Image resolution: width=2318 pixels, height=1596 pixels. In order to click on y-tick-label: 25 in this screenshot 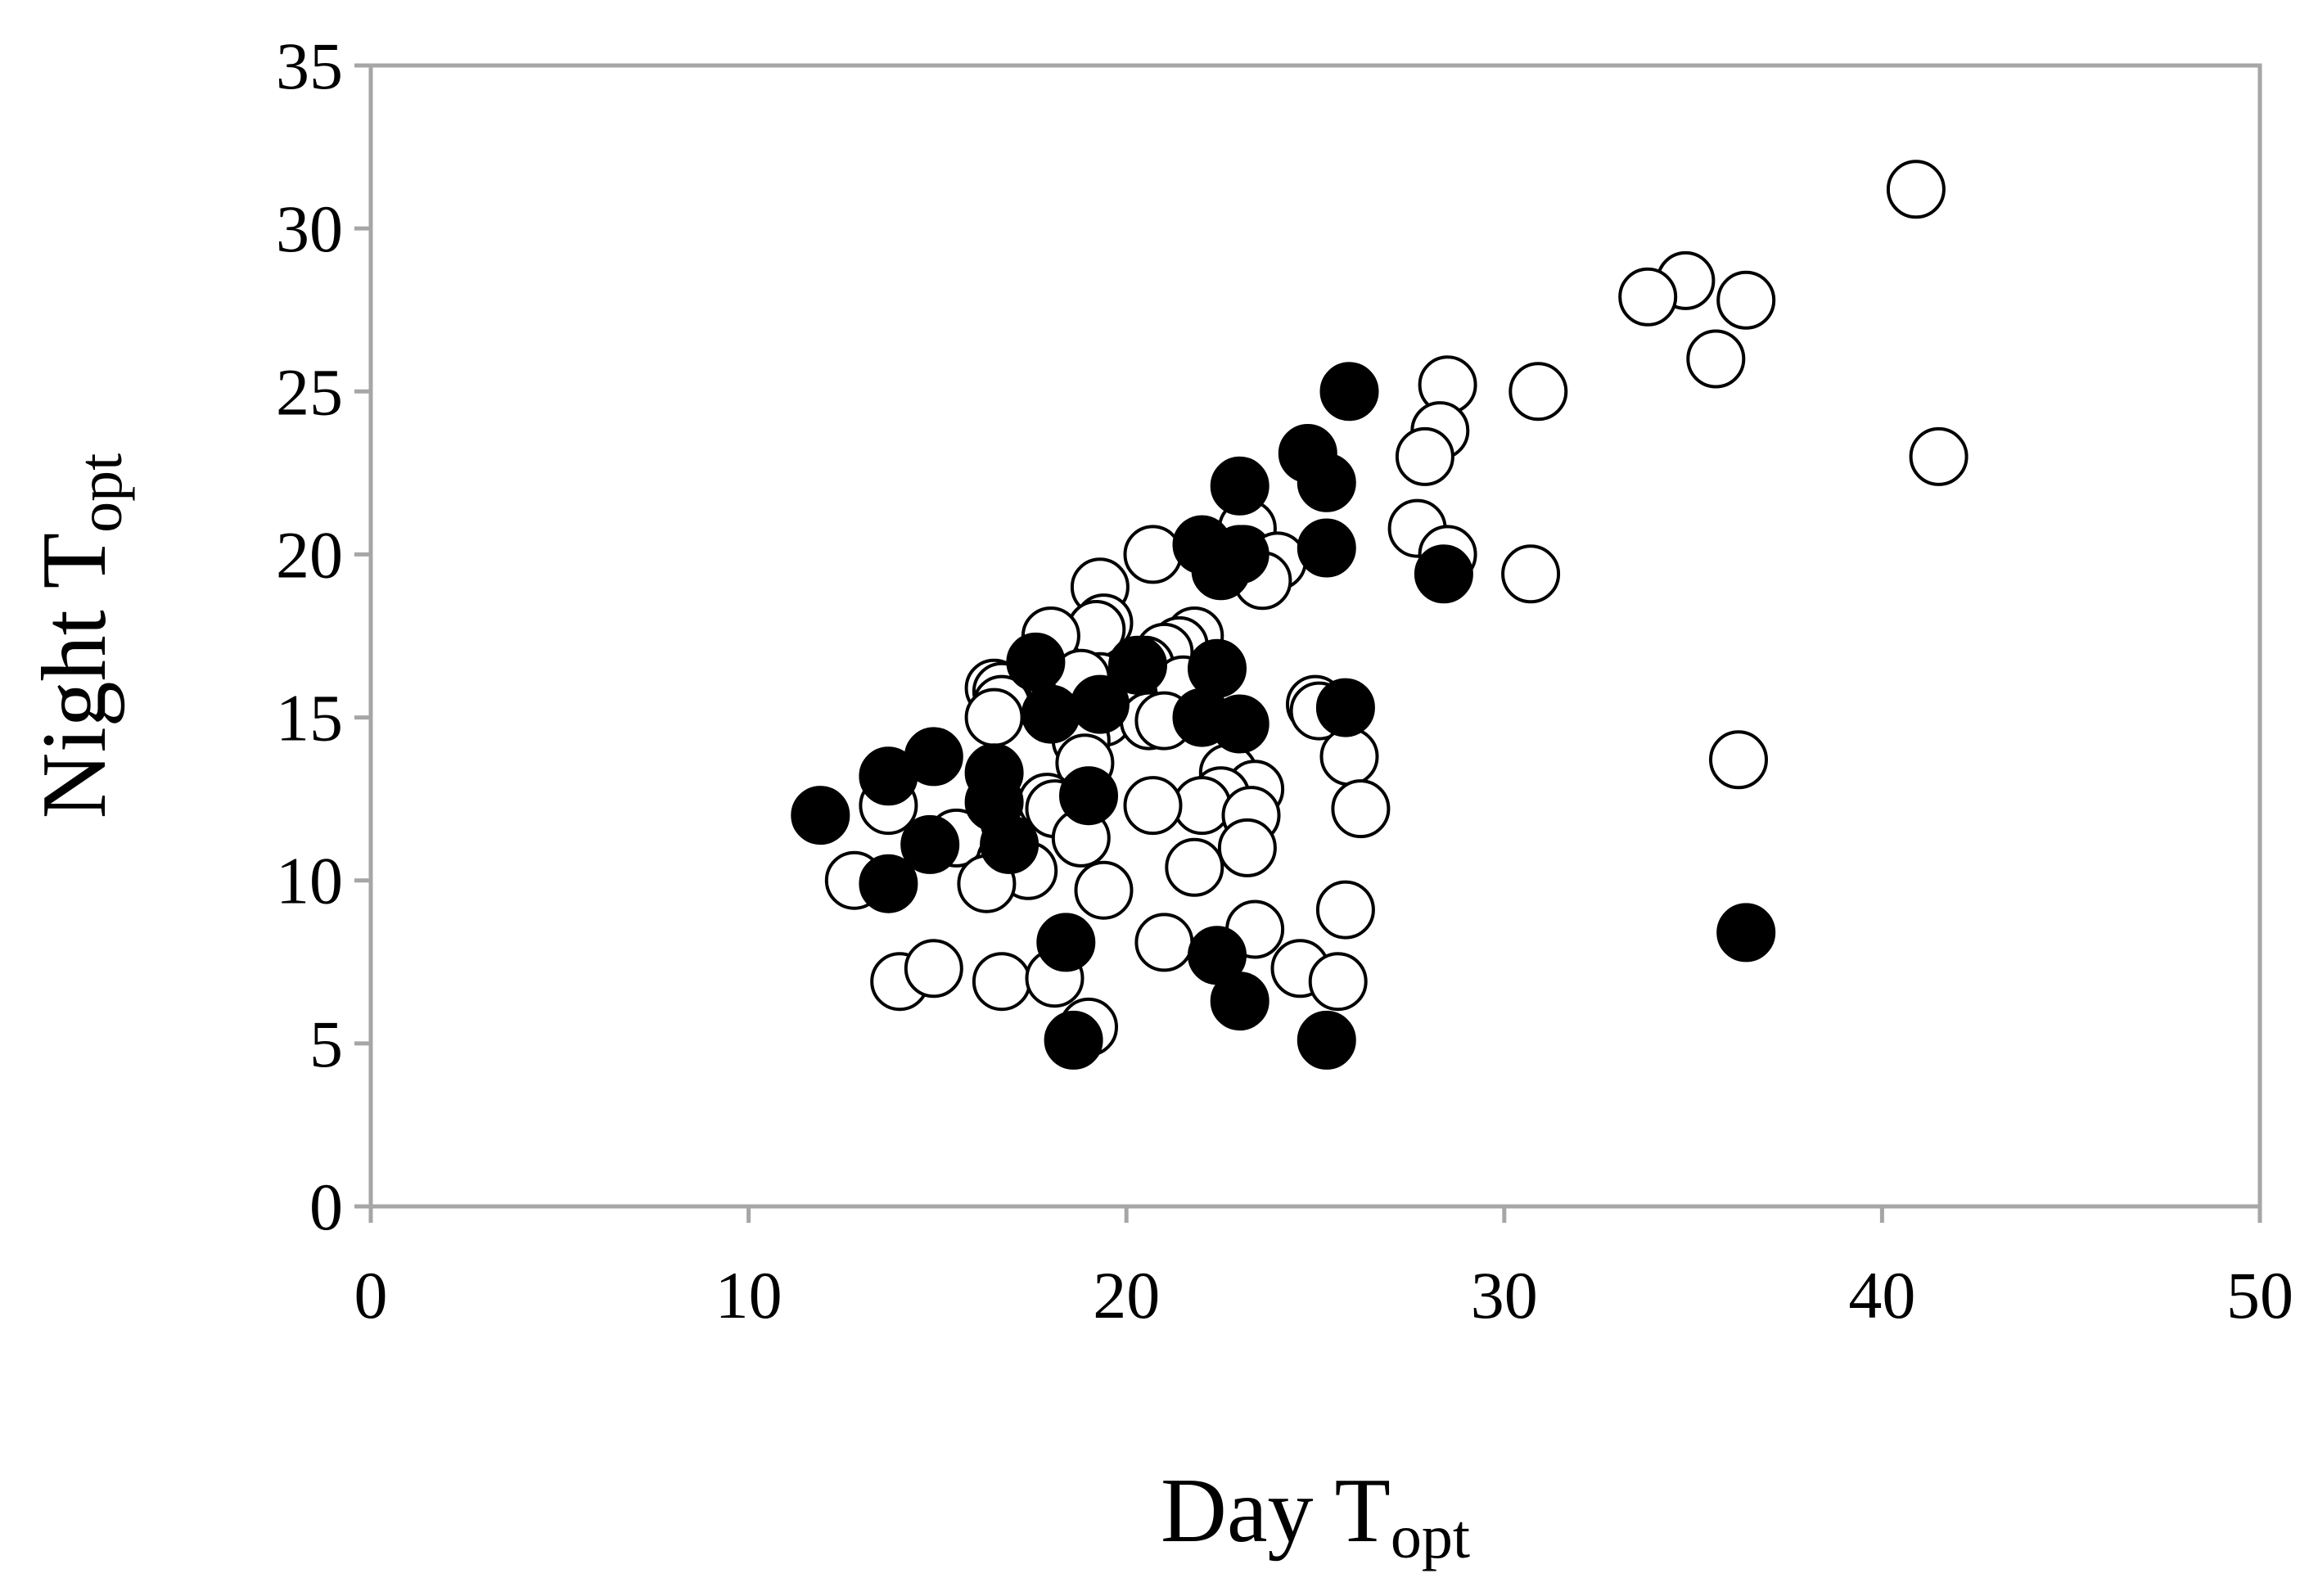, I will do `click(309, 391)`.